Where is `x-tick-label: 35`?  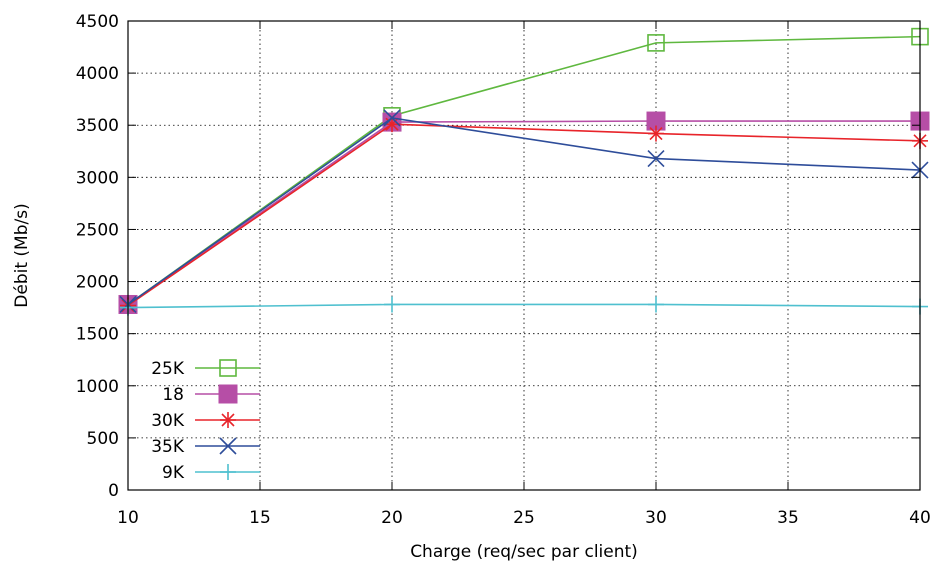
x-tick-label: 35 is located at coordinates (788, 518).